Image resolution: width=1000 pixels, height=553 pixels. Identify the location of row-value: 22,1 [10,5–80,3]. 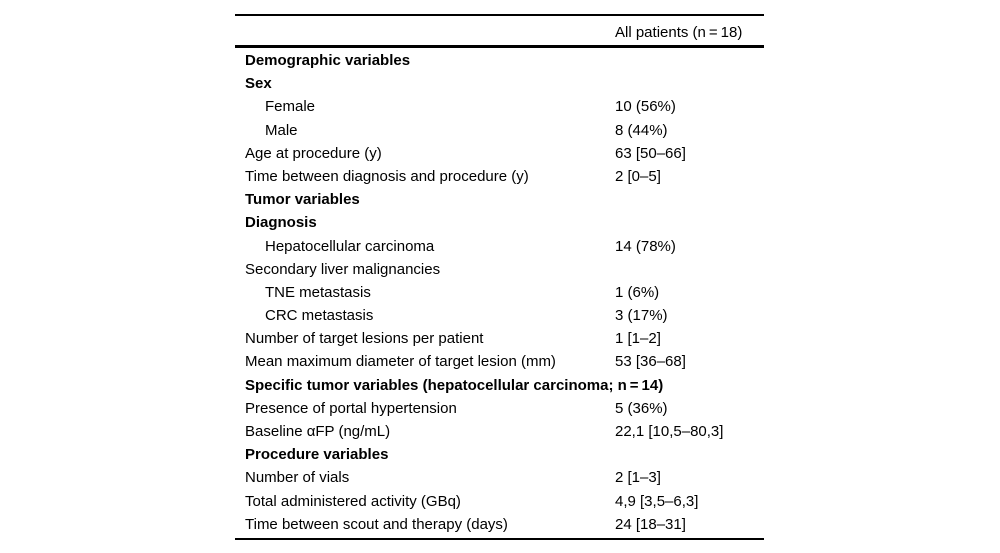
(669, 431).